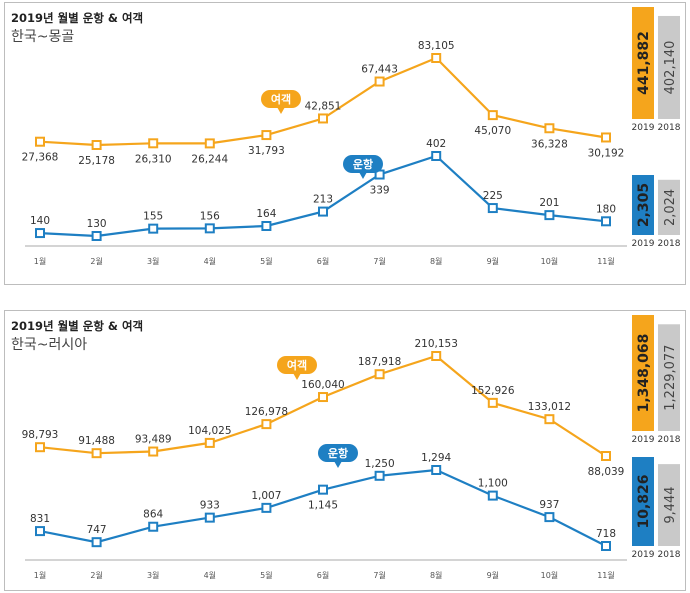 The height and width of the screenshot is (593, 690). I want to click on passengers-data-label: 42,851, so click(323, 106).